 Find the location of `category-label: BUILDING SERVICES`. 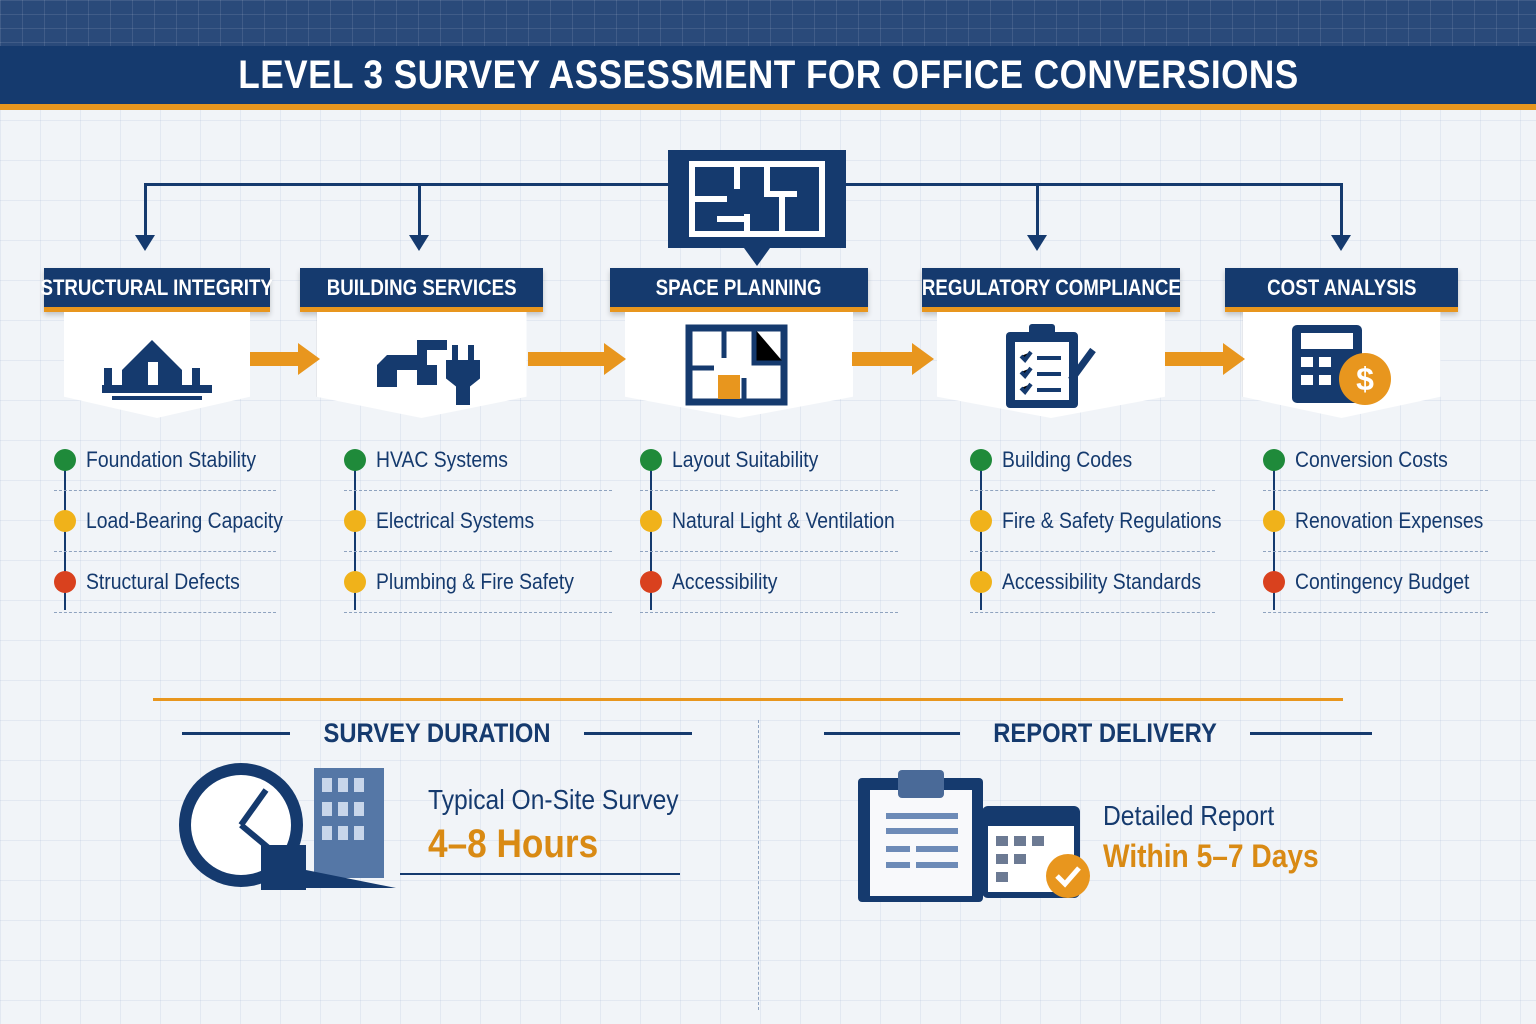

category-label: BUILDING SERVICES is located at coordinates (421, 290).